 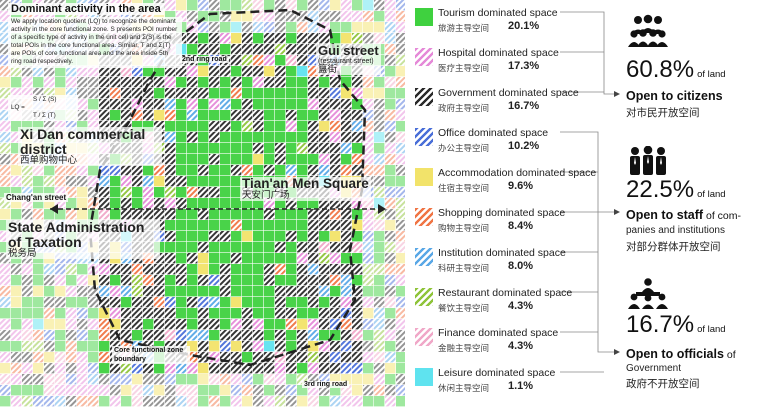 I want to click on gui-street-name: Gui street, so click(x=348, y=50).